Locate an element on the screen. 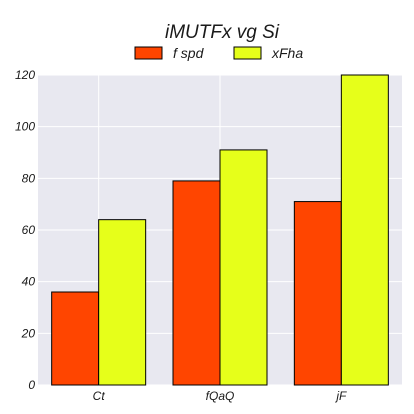  y-tick-label: 100 is located at coordinates (25, 127).